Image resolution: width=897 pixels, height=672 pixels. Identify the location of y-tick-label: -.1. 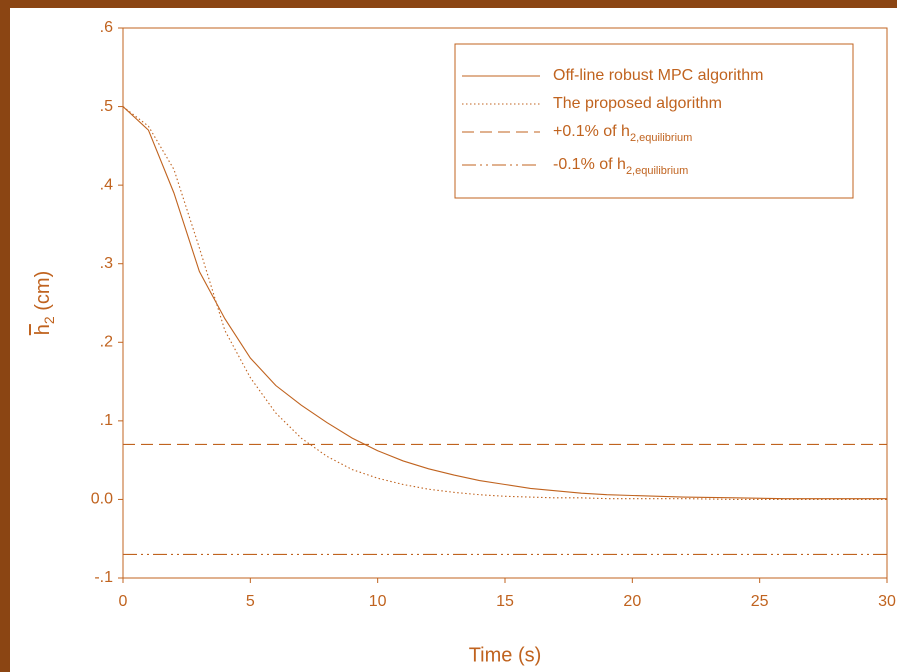
(103, 577).